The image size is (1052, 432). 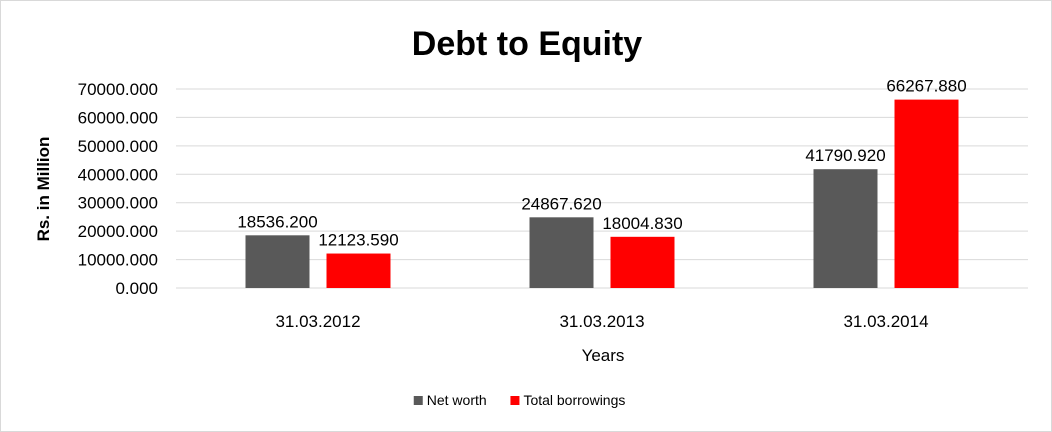 What do you see at coordinates (118, 203) in the screenshot?
I see `y-tick-label: 30000.000` at bounding box center [118, 203].